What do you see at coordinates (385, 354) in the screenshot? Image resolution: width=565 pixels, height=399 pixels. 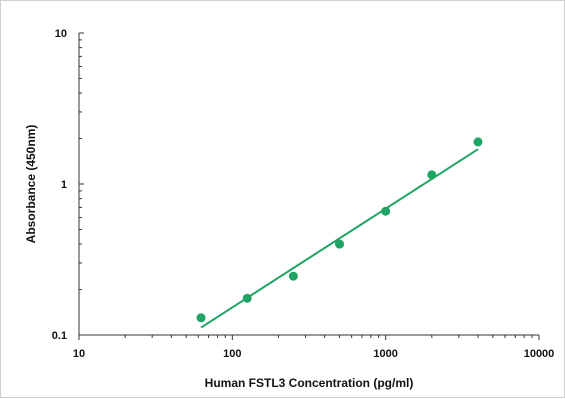 I see `x-tick-label: 1000` at bounding box center [385, 354].